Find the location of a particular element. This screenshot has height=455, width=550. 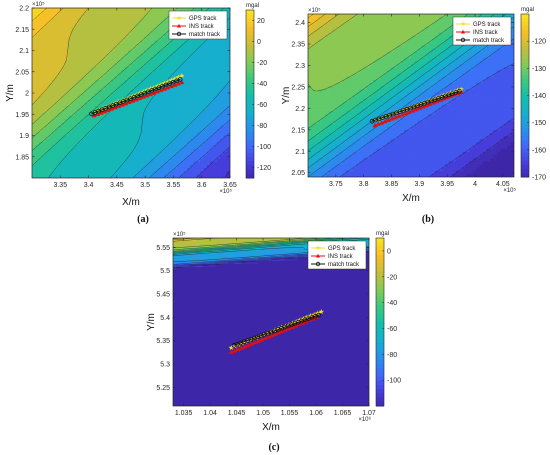

y-tick-label: 2 is located at coordinates (27, 94).